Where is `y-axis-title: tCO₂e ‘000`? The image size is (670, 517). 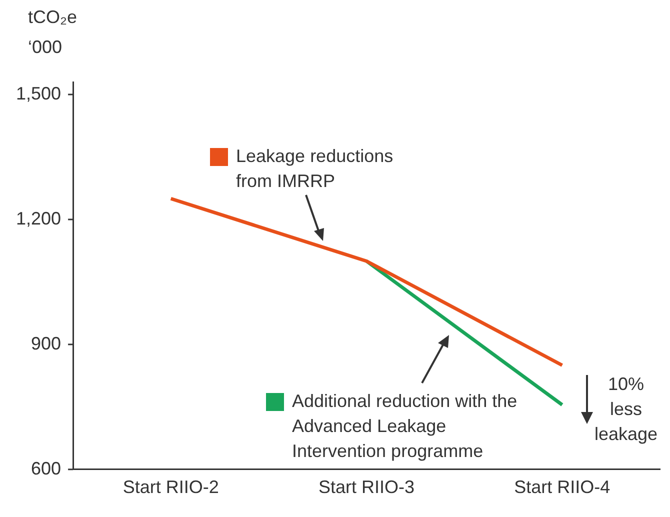
y-axis-title: tCO₂e ‘000 is located at coordinates (52, 31).